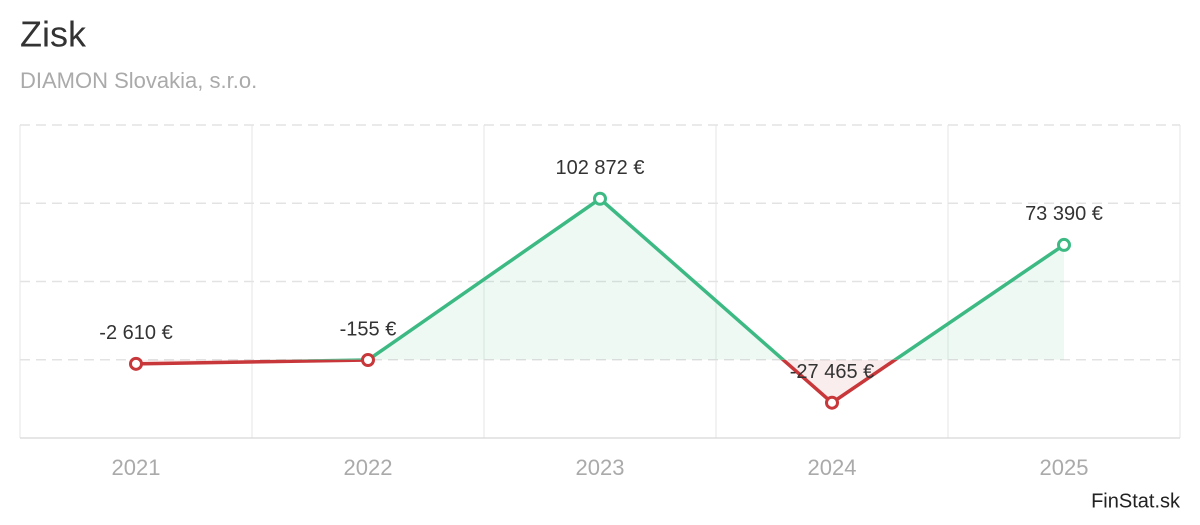 This screenshot has width=1200, height=525. What do you see at coordinates (832, 467) in the screenshot?
I see `x-tick-label: 2024` at bounding box center [832, 467].